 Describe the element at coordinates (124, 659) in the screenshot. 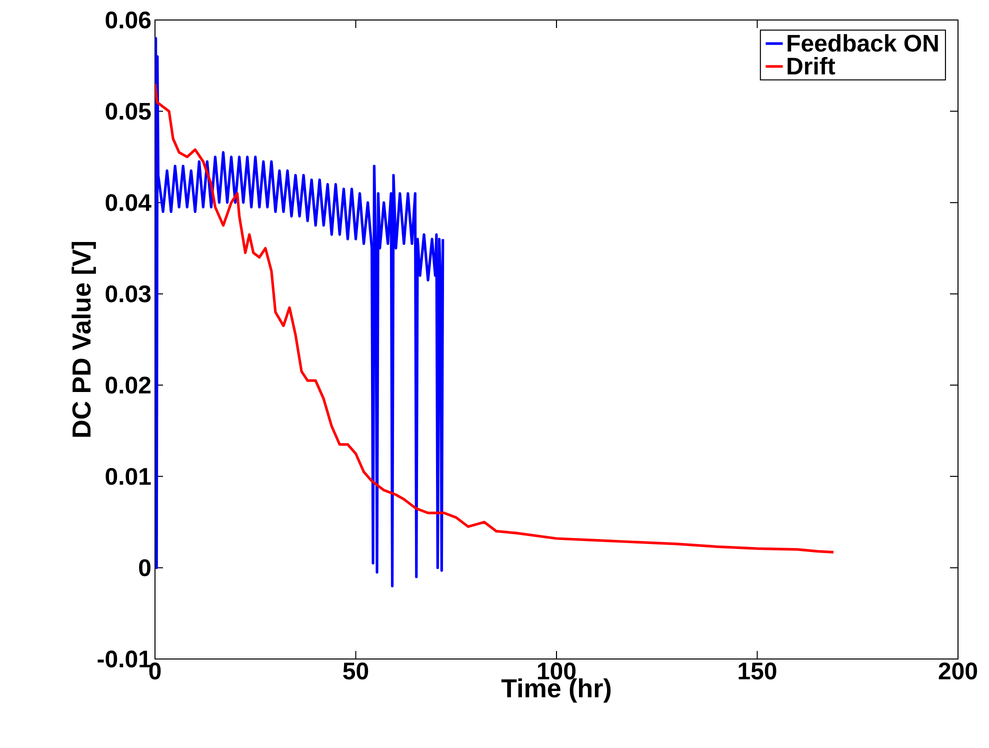

I see `y-tick-label: -0.01` at that location.